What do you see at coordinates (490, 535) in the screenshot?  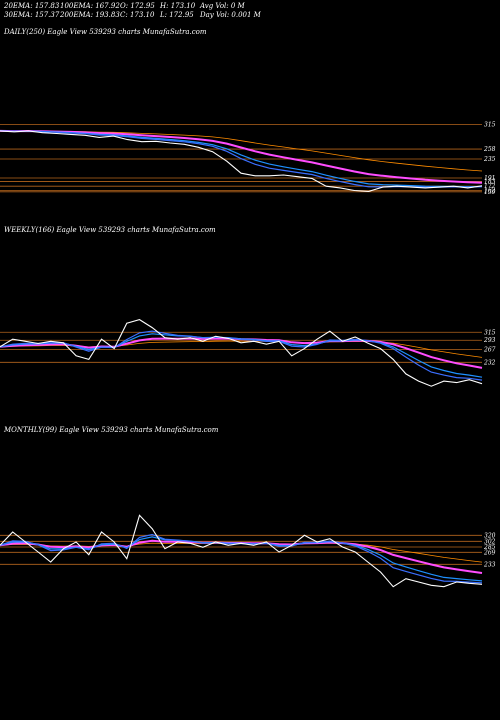 I see `level-label: 320` at bounding box center [490, 535].